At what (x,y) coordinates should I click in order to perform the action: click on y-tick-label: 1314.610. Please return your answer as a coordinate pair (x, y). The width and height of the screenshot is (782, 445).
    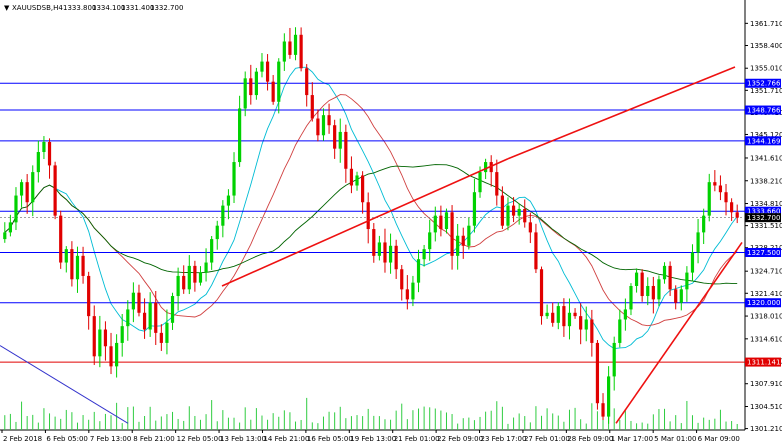
    Looking at the image, I should click on (766, 339).